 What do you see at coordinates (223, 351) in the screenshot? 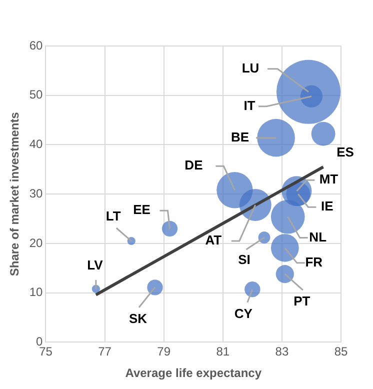
I see `x-tick-label: 81` at bounding box center [223, 351].